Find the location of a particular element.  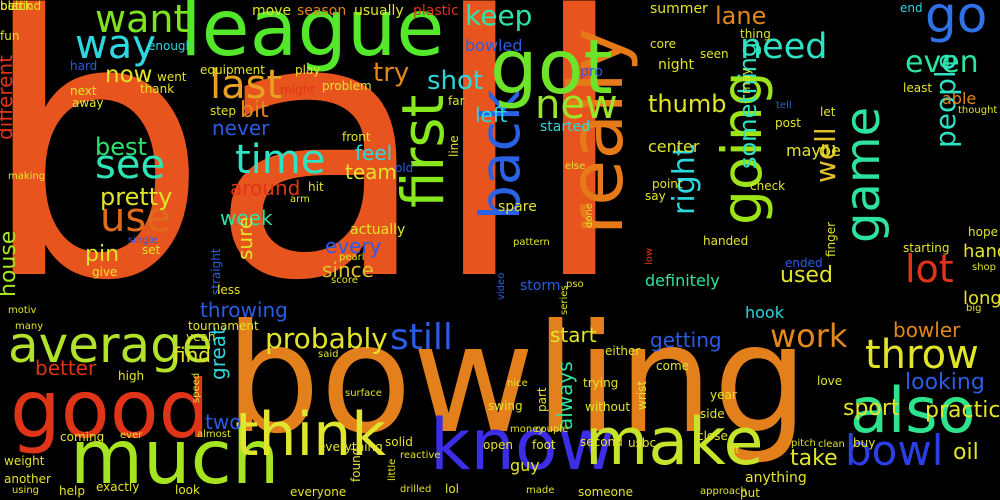

word-getting: getting is located at coordinates (686, 340).